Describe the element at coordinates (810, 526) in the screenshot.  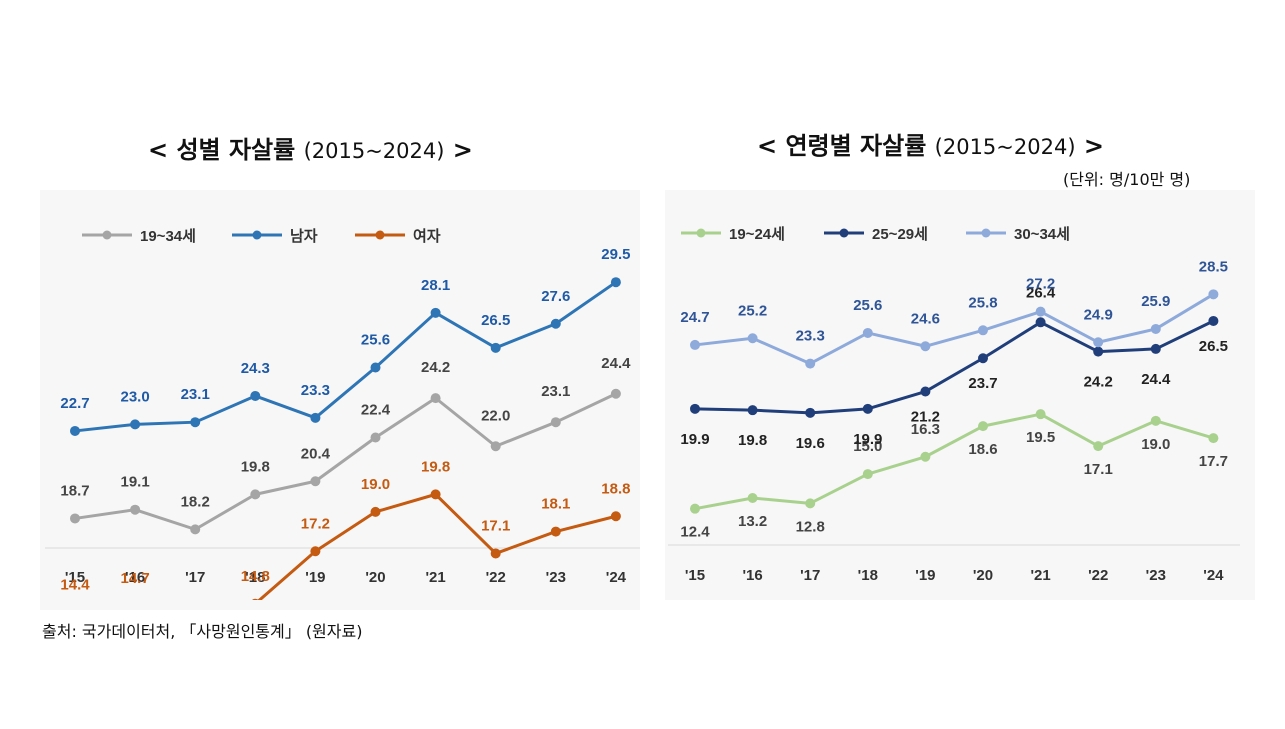
I see `right-data-label: 12.8` at that location.